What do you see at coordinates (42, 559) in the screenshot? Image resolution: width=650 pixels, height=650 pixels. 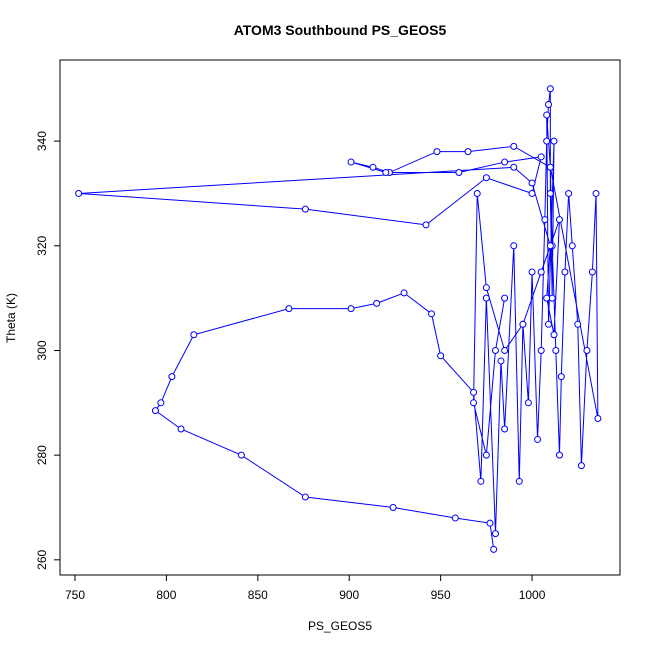 I see `y-tick-label: 260` at bounding box center [42, 559].